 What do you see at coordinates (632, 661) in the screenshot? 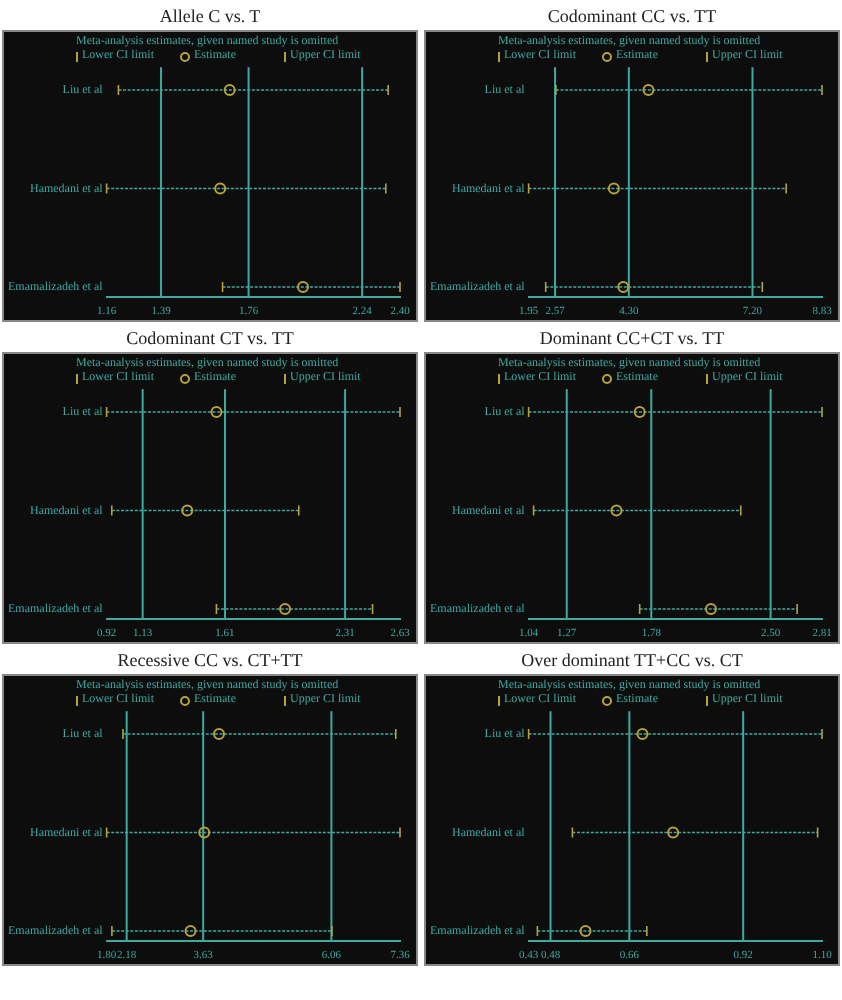
I see `chart-title: Over dominant TT+CC vs. CT` at bounding box center [632, 661].